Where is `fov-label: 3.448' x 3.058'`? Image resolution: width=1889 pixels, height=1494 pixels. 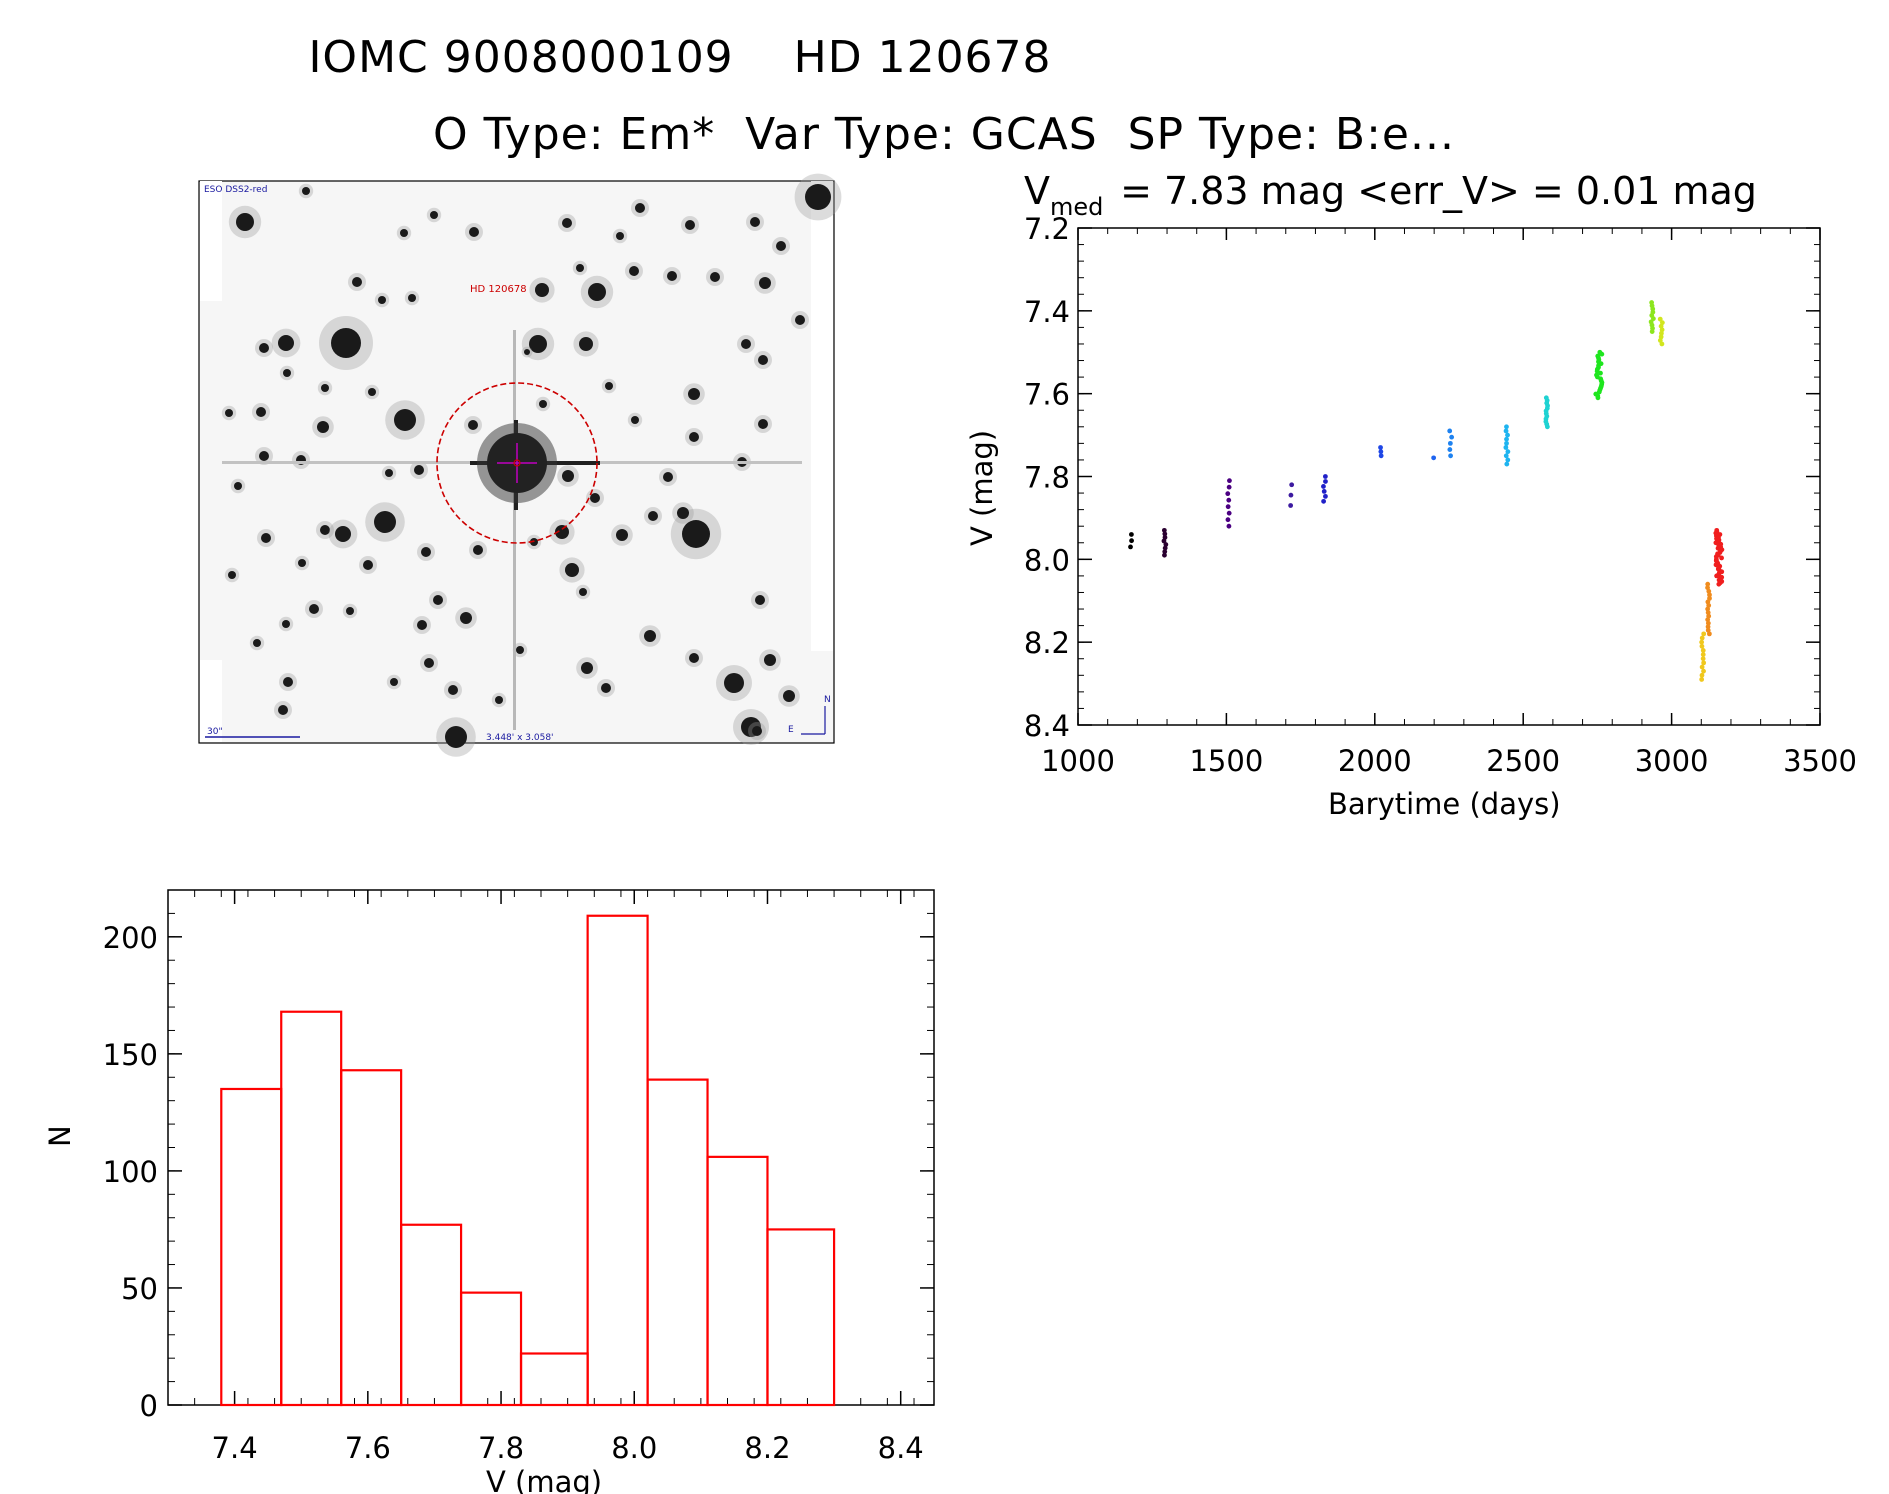
fov-label: 3.448' x 3.058' is located at coordinates (520, 738).